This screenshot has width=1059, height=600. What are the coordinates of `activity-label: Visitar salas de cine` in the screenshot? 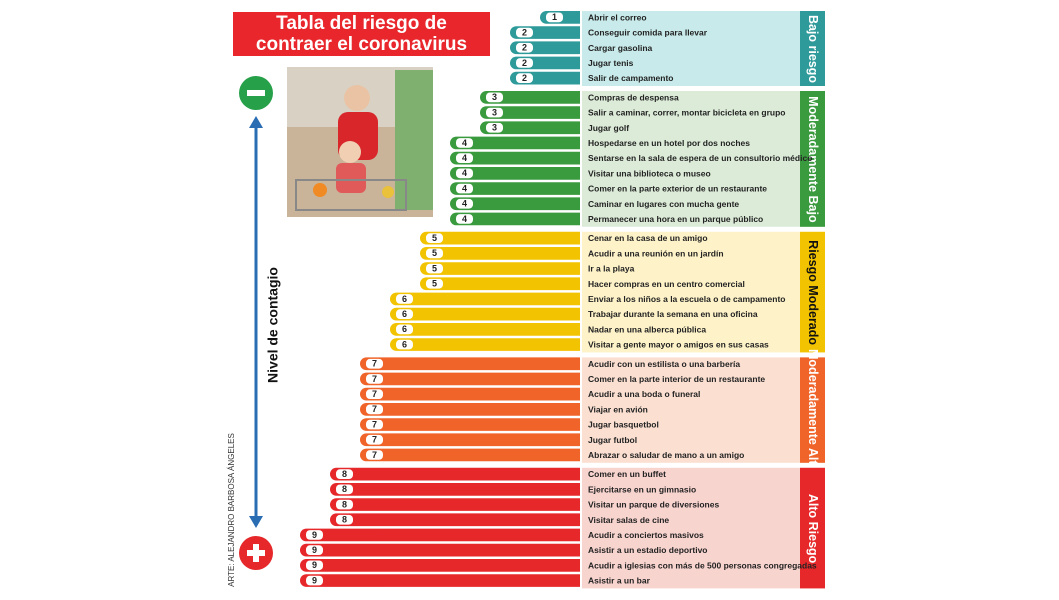 It's located at (628, 520).